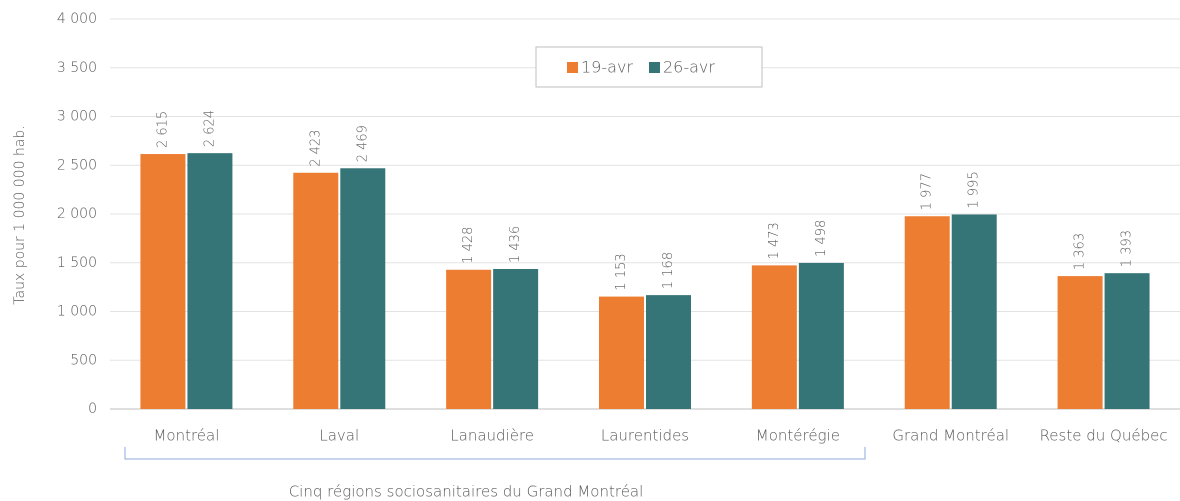 This screenshot has width=1180, height=501. What do you see at coordinates (162, 129) in the screenshot?
I see `value-label: 2 615` at bounding box center [162, 129].